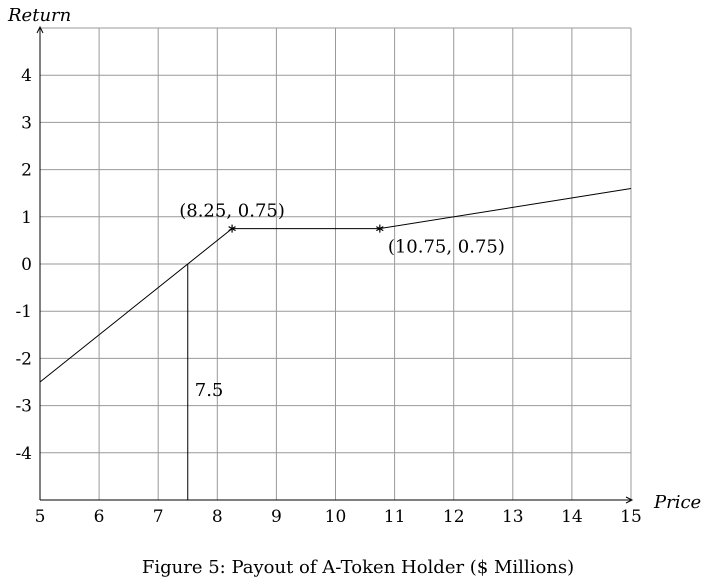 This screenshot has height=579, width=716. I want to click on y-tick-label: -4, so click(23, 454).